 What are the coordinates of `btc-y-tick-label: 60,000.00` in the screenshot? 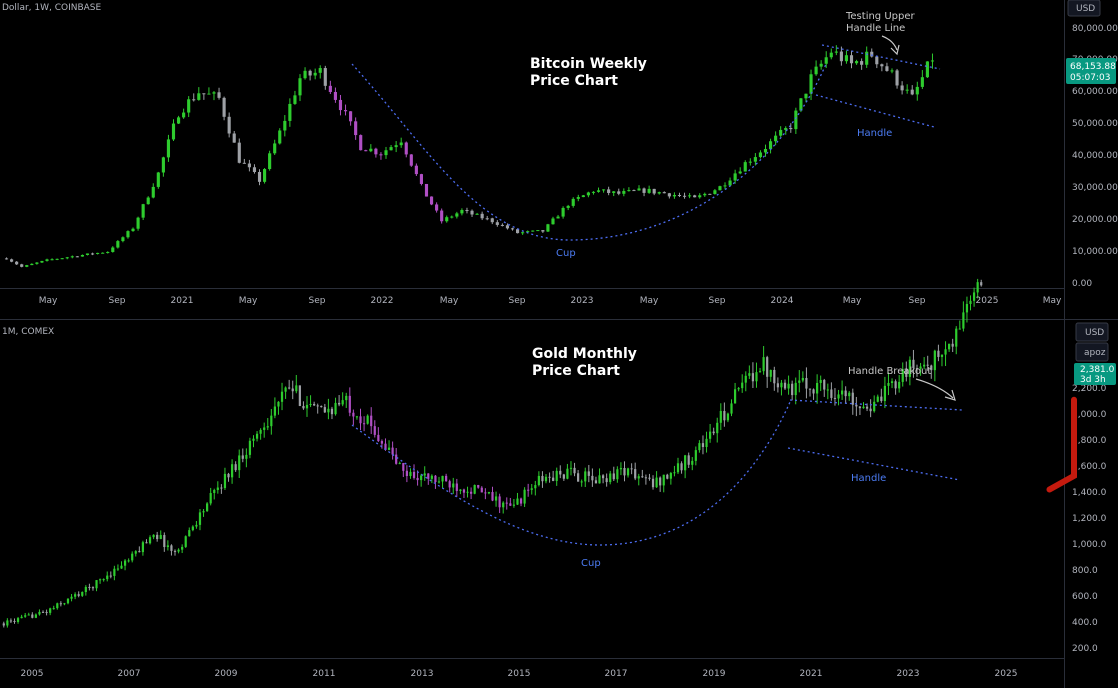 It's located at (1095, 92).